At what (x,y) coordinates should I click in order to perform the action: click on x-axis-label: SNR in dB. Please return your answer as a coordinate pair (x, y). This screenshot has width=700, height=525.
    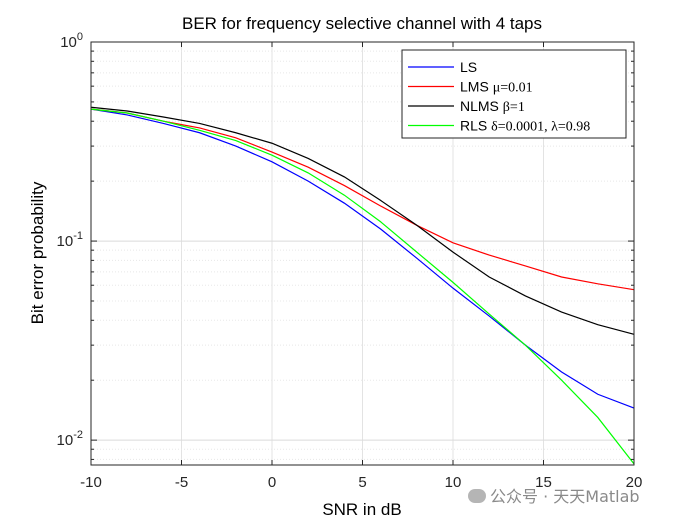
    Looking at the image, I should click on (361, 509).